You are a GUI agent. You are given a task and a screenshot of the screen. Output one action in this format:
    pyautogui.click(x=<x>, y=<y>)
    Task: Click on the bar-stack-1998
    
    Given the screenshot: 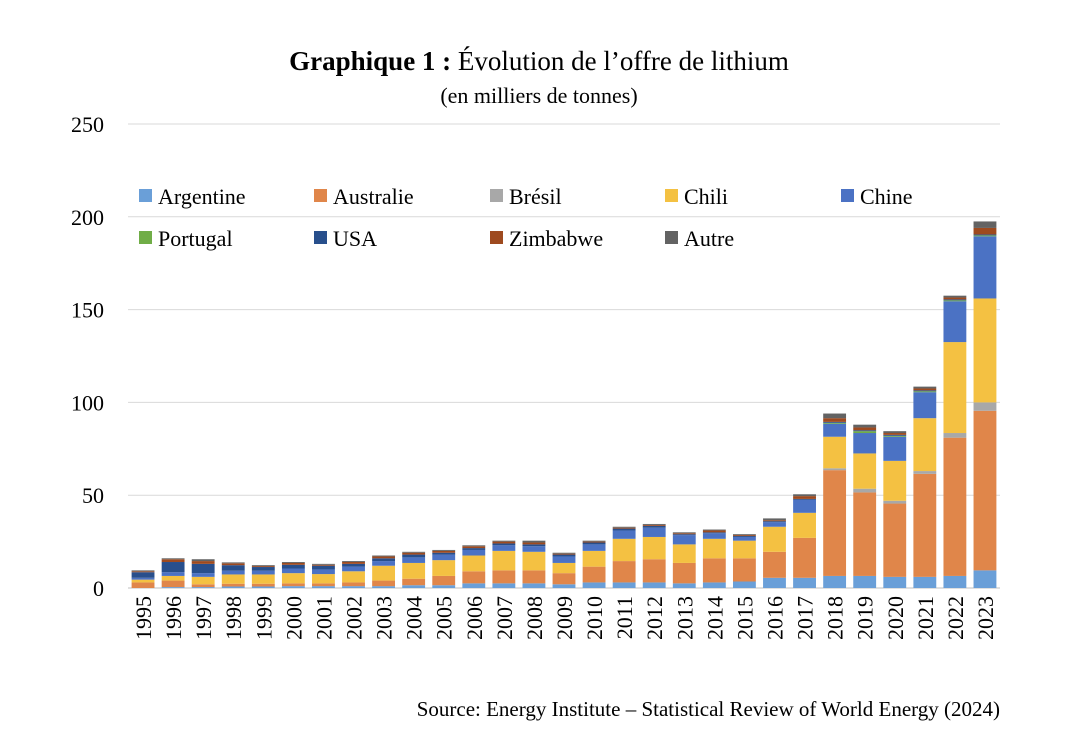 What is the action you would take?
    pyautogui.click(x=233, y=575)
    